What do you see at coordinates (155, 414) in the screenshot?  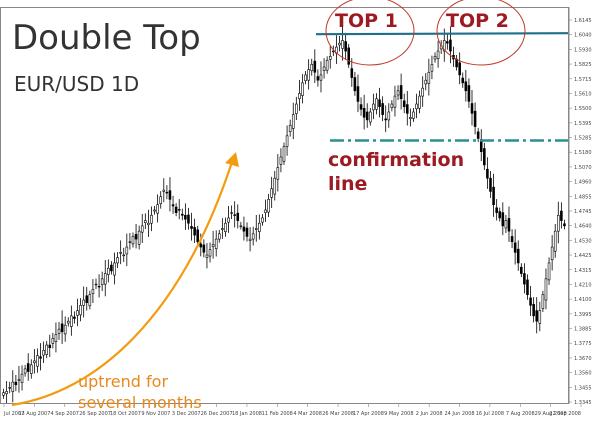 I see `x-tick-label: 9 Nov 2007` at bounding box center [155, 414].